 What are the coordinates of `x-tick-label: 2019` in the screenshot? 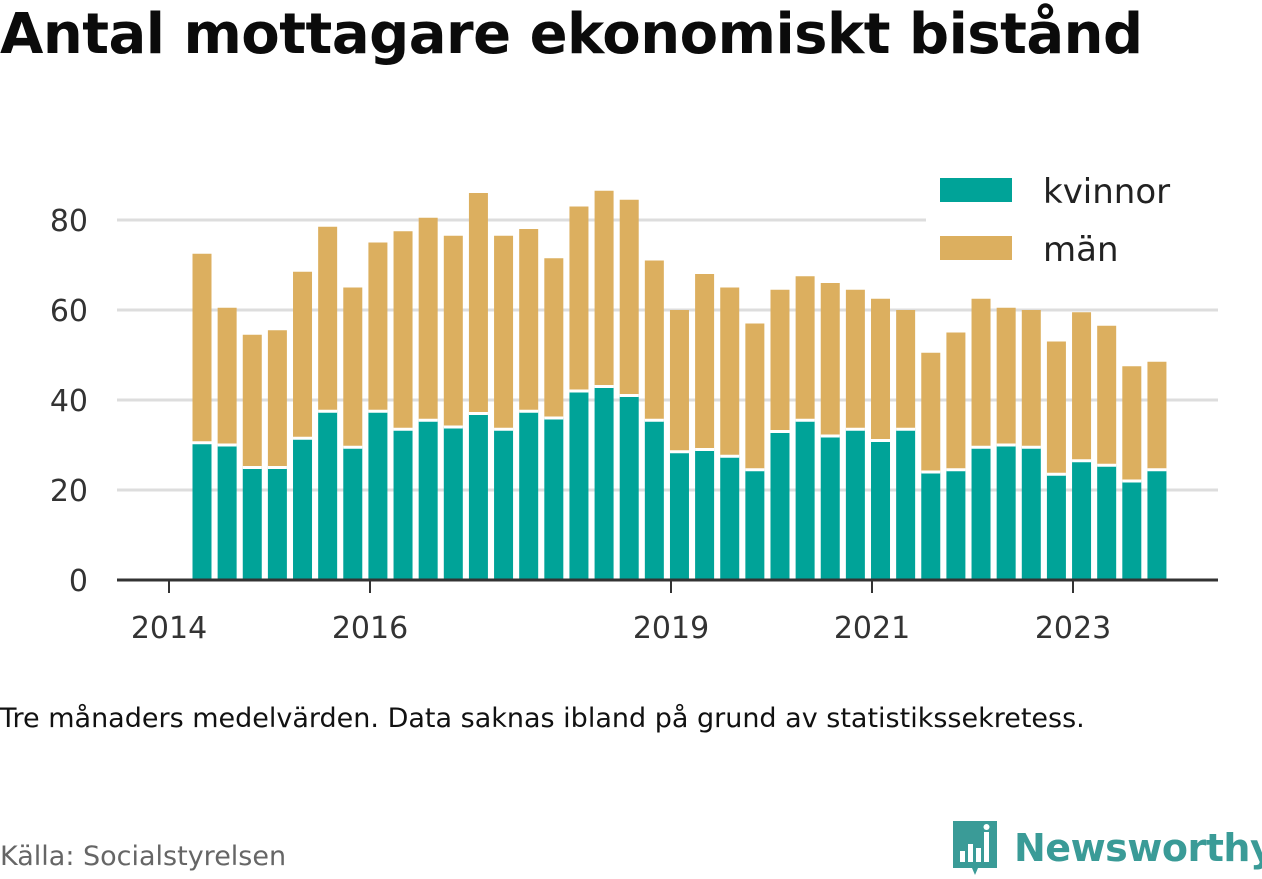 It's located at (671, 628).